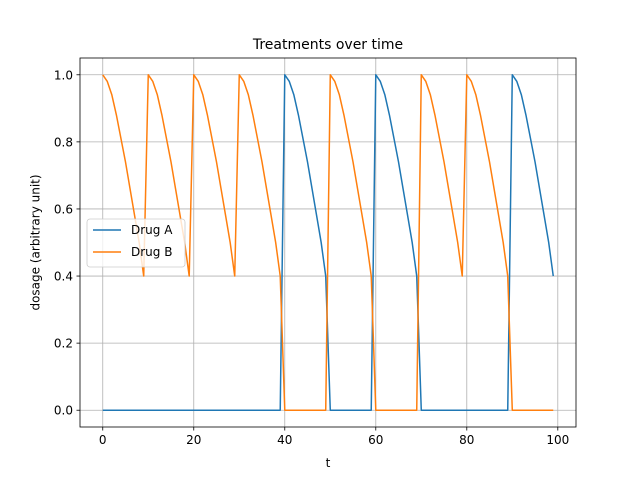 This screenshot has height=485, width=640. What do you see at coordinates (103, 440) in the screenshot?
I see `x-tick-label: 0` at bounding box center [103, 440].